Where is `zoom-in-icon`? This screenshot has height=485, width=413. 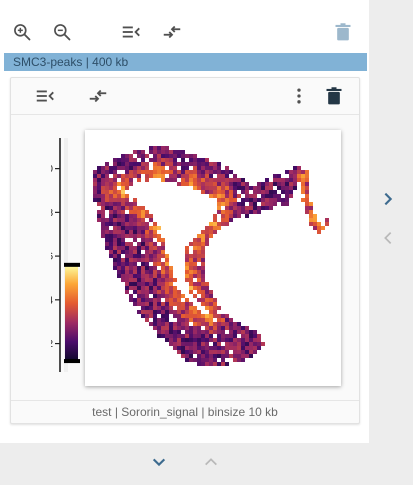 zoom-in-icon is located at coordinates (22, 32).